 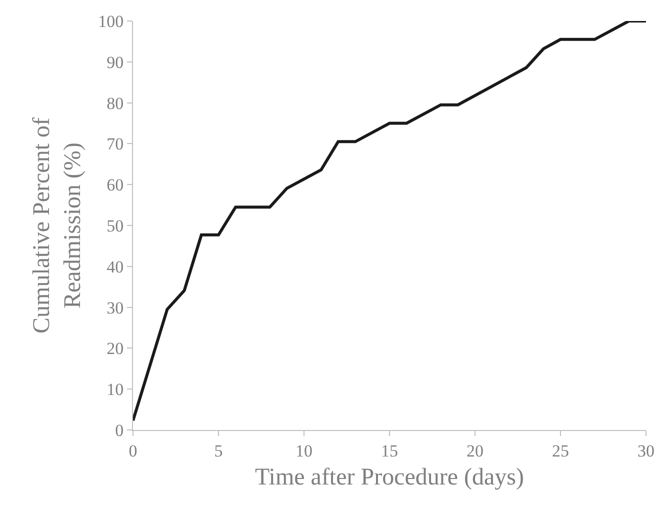 I want to click on x-tick-label: 20, so click(x=475, y=450).